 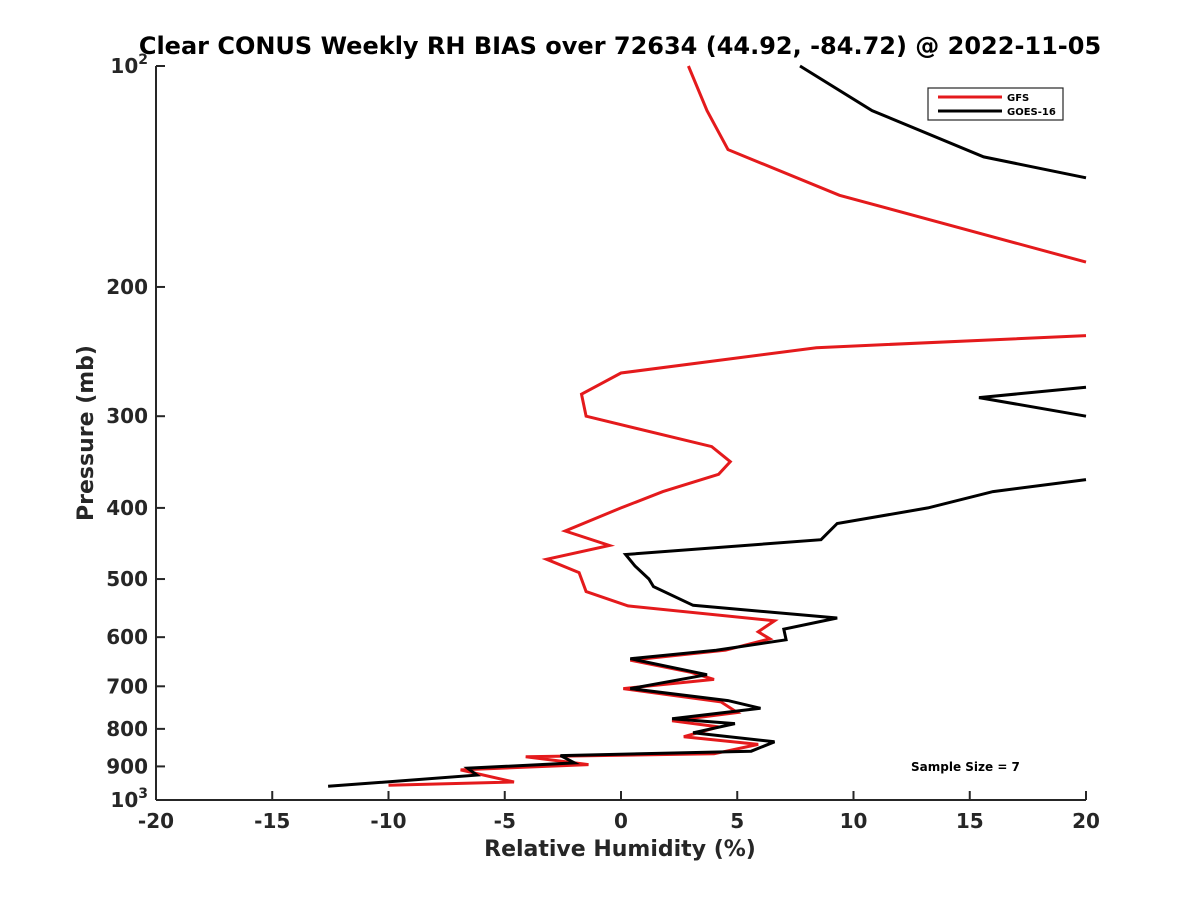 What do you see at coordinates (854, 821) in the screenshot?
I see `x-tick-label: 10` at bounding box center [854, 821].